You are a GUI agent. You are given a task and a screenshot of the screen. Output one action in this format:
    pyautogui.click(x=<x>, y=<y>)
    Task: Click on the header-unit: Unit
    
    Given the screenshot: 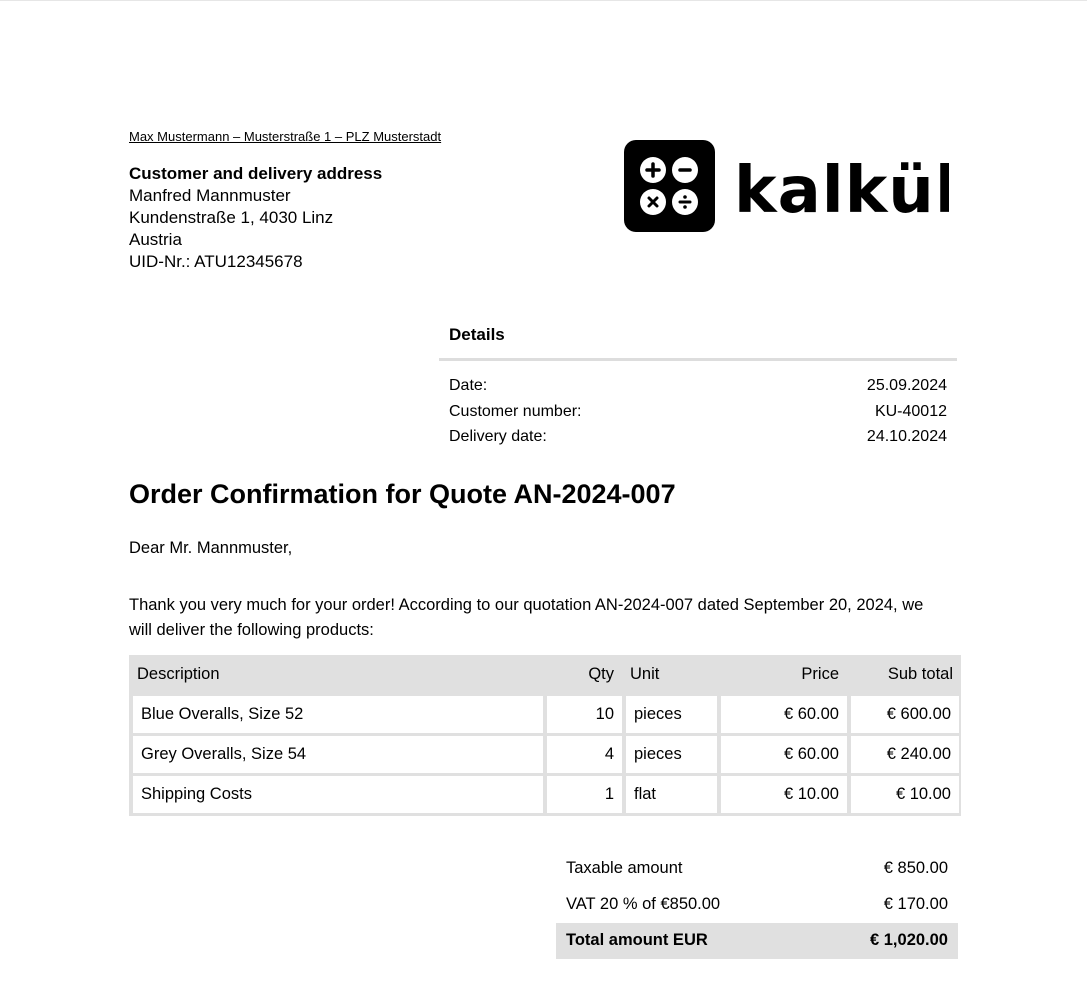 What is the action you would take?
    pyautogui.click(x=645, y=673)
    